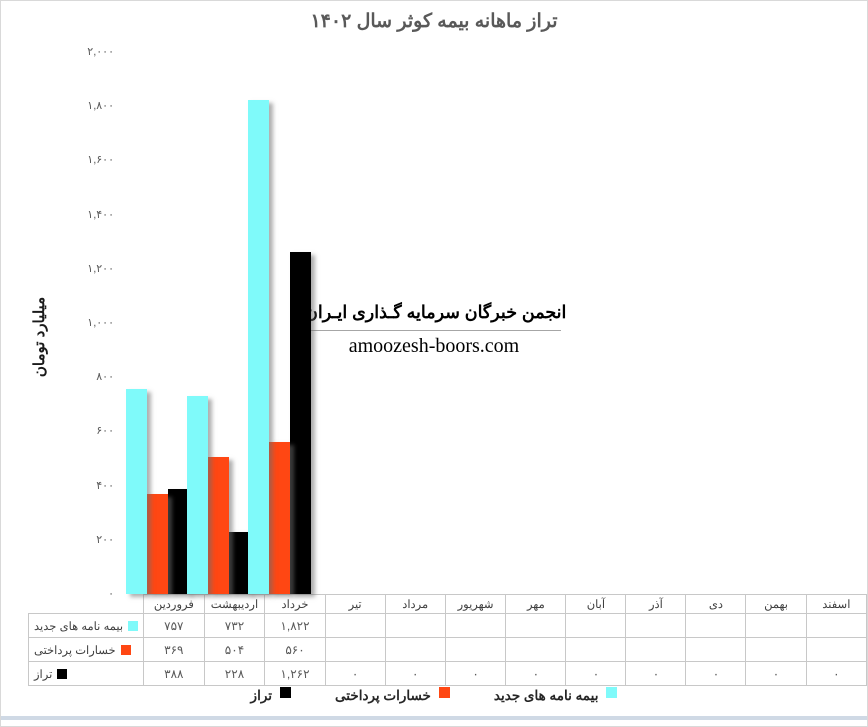 The height and width of the screenshot is (727, 868). What do you see at coordinates (105, 485) in the screenshot?
I see `y-tick-label: ۴۰۰` at bounding box center [105, 485].